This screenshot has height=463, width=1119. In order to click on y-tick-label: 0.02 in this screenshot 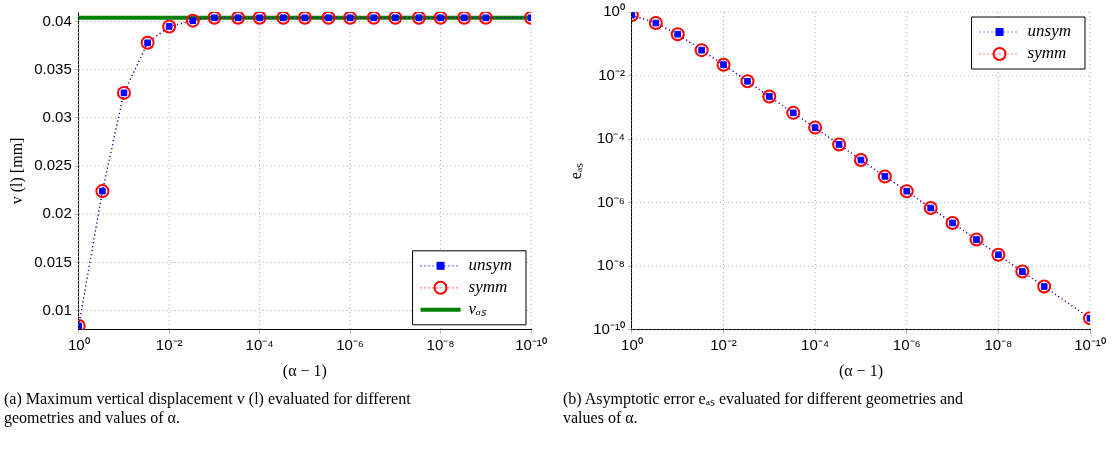, I will do `click(57, 213)`.